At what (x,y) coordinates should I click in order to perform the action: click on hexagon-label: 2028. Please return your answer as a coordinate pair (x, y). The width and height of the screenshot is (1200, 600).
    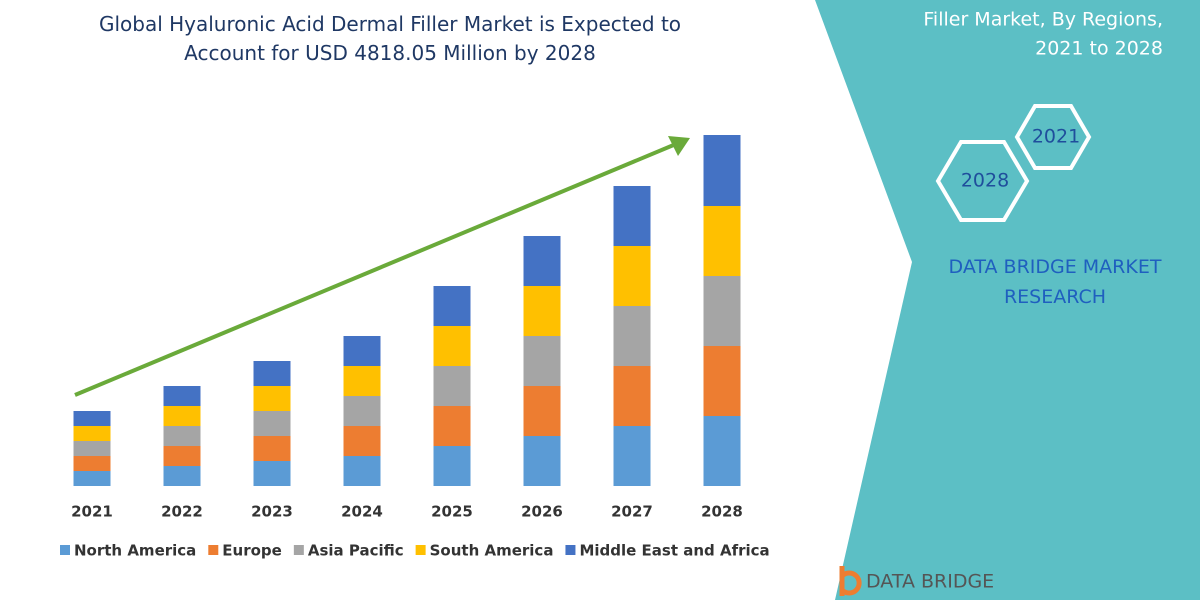
    Looking at the image, I should click on (985, 181).